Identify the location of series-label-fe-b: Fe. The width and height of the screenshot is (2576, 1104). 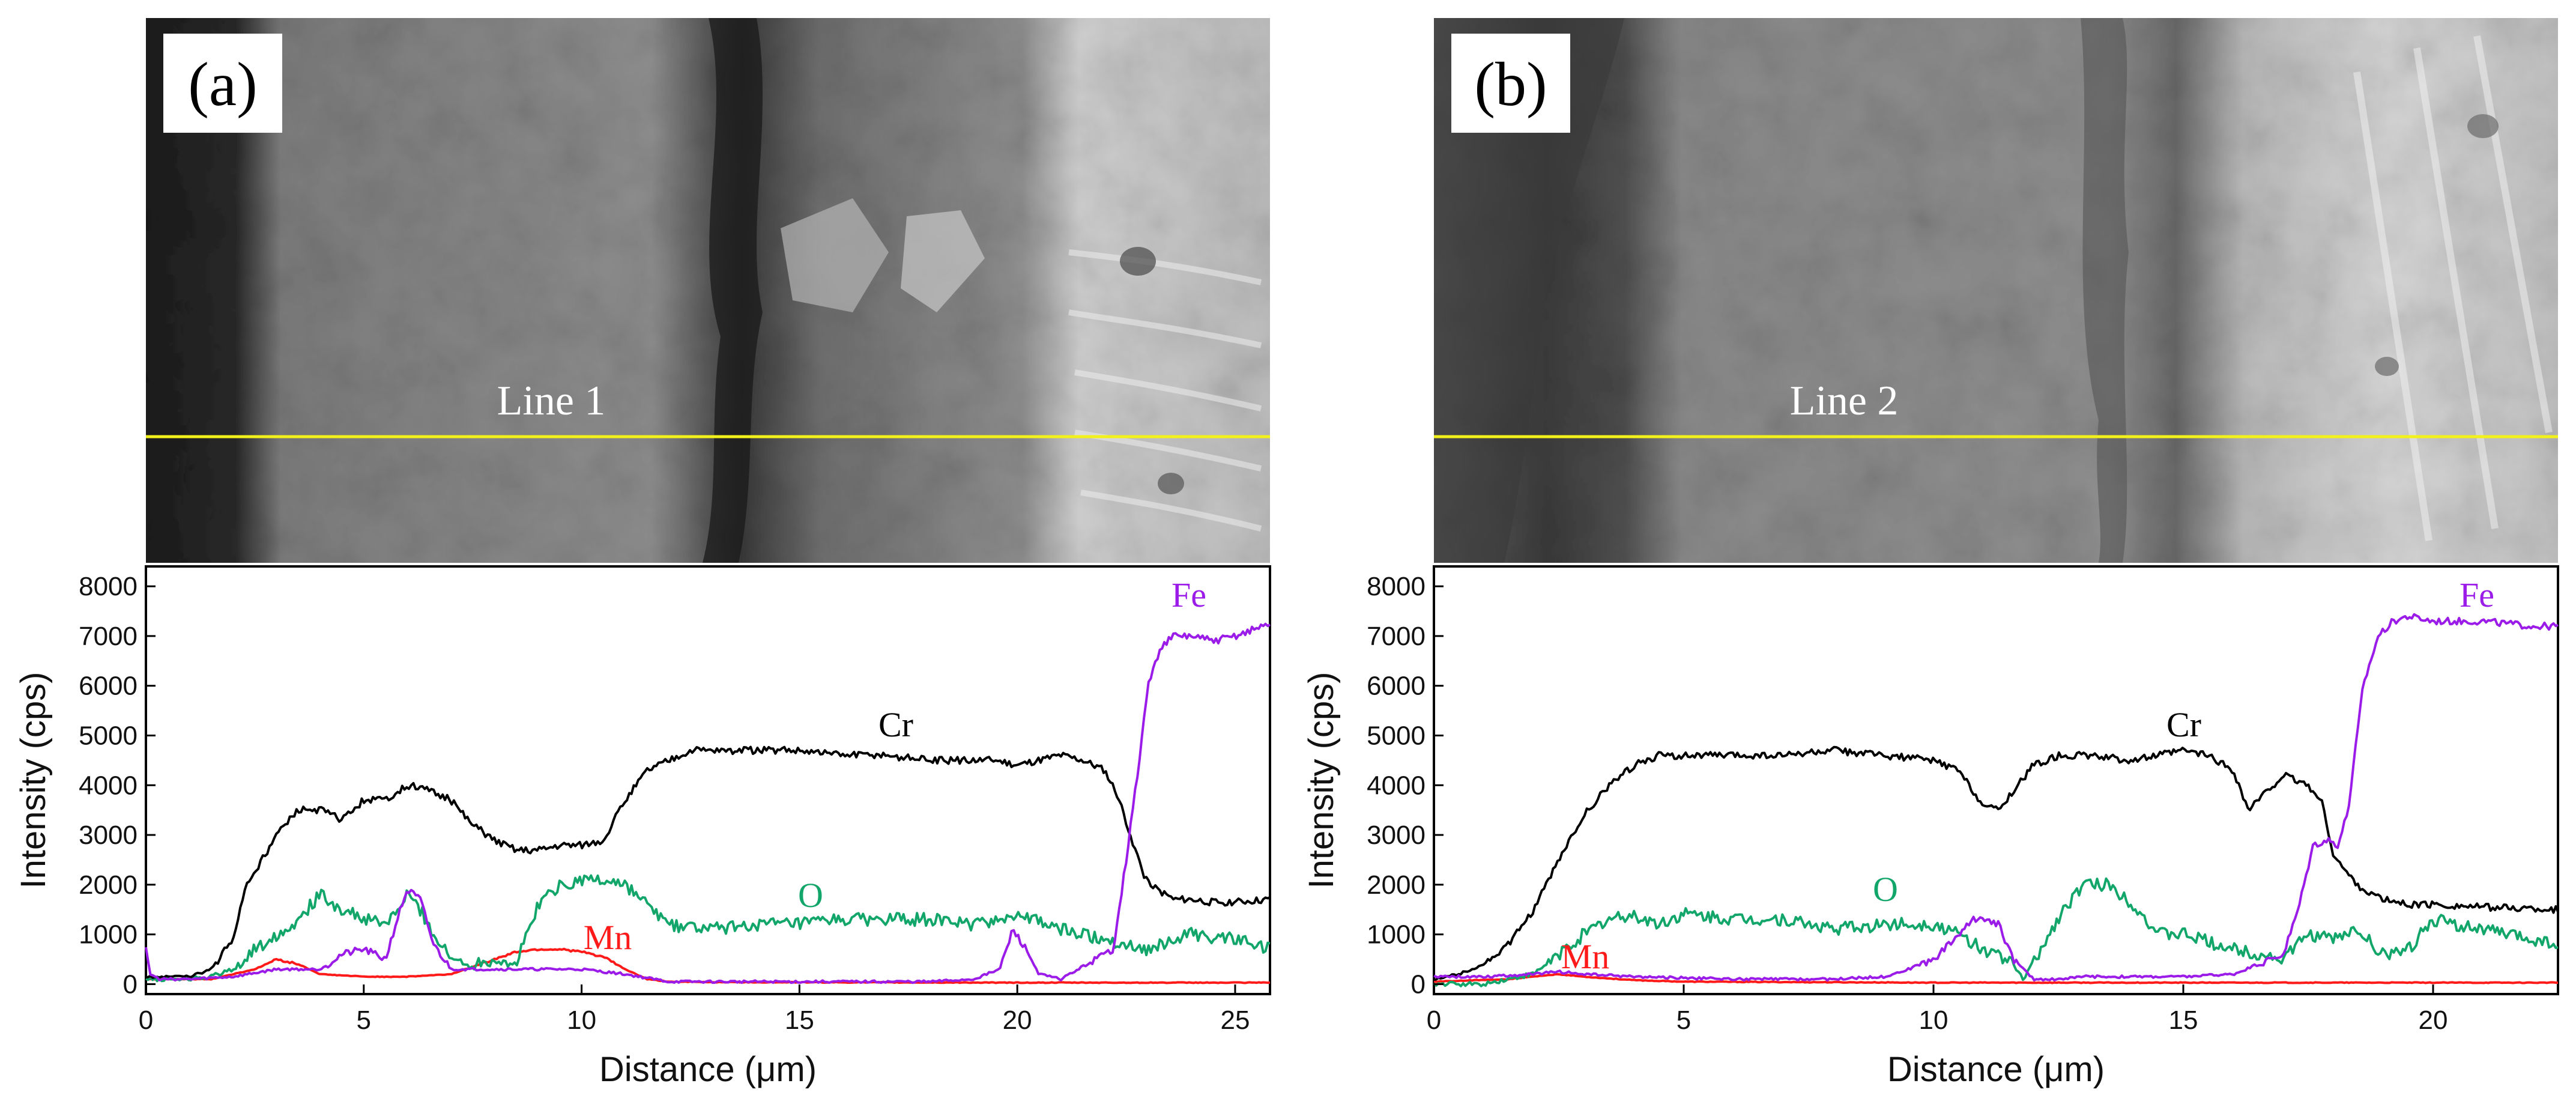
(2477, 594).